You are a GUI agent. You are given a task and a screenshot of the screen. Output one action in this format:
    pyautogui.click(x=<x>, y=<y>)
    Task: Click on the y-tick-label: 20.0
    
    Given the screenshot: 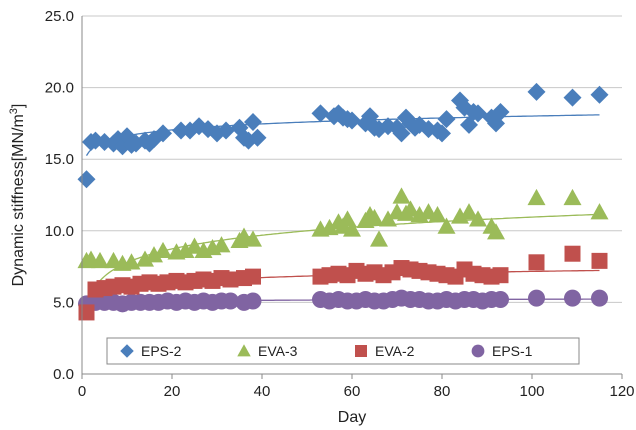 What is the action you would take?
    pyautogui.click(x=59, y=88)
    